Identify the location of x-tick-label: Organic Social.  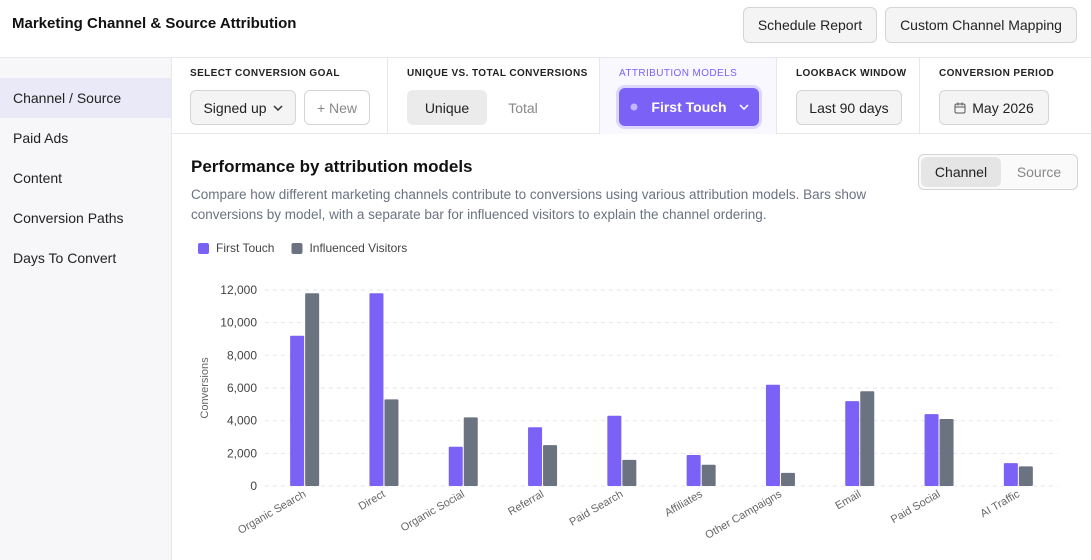
(433, 511).